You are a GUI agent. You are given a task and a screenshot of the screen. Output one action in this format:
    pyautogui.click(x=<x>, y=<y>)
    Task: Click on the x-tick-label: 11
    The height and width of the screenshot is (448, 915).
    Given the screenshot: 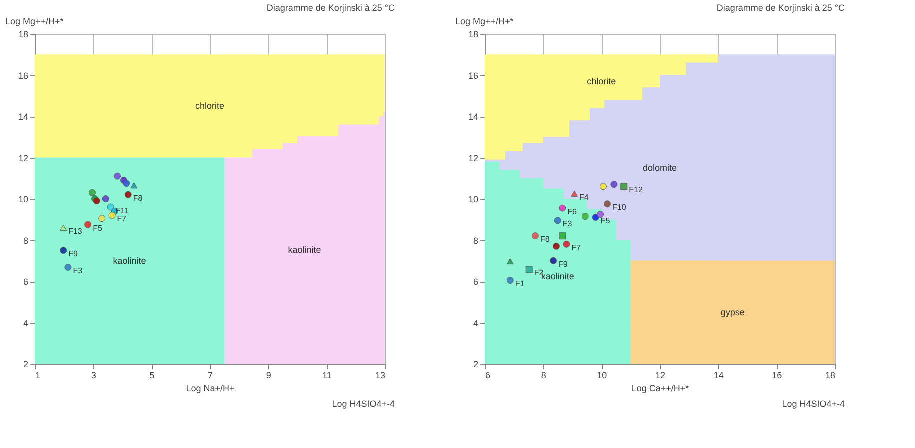 What is the action you would take?
    pyautogui.click(x=327, y=375)
    